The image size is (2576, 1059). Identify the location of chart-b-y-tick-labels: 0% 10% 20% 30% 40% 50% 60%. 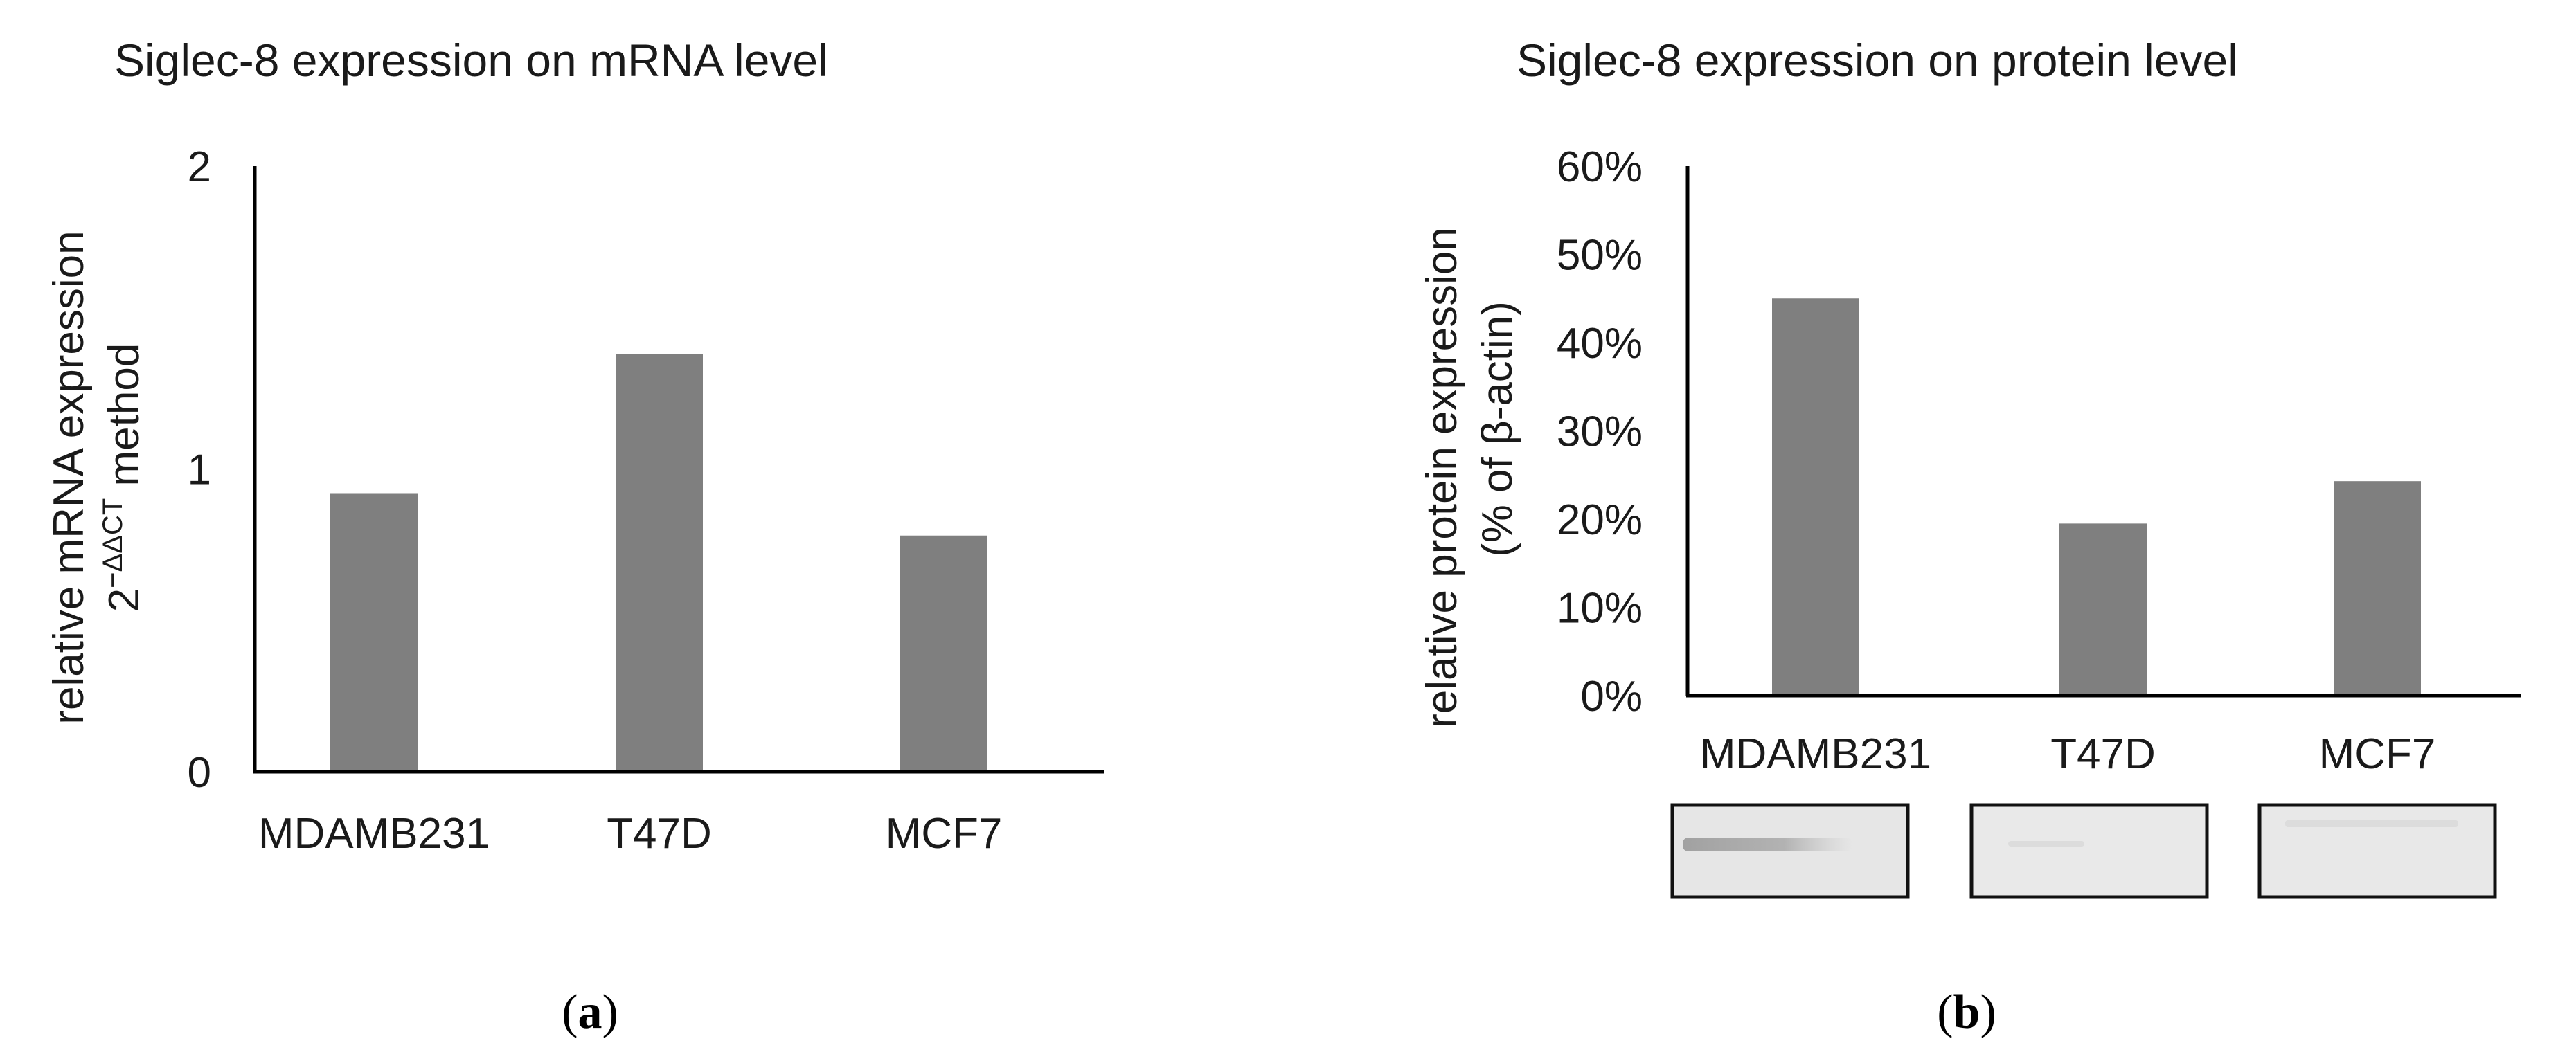
(1600, 432).